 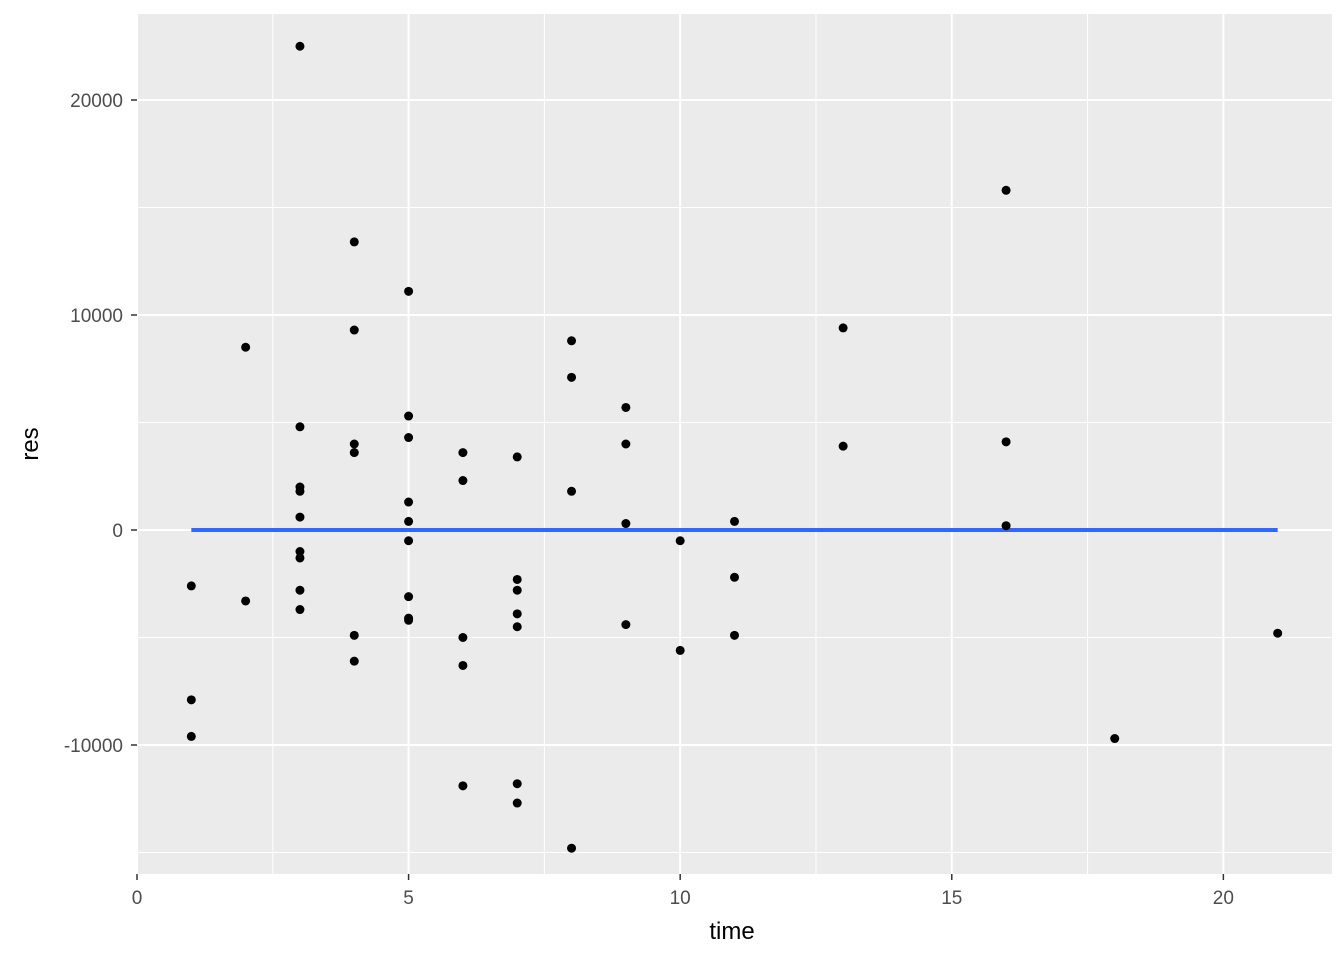 I want to click on x-tick-label: 10, so click(x=680, y=898).